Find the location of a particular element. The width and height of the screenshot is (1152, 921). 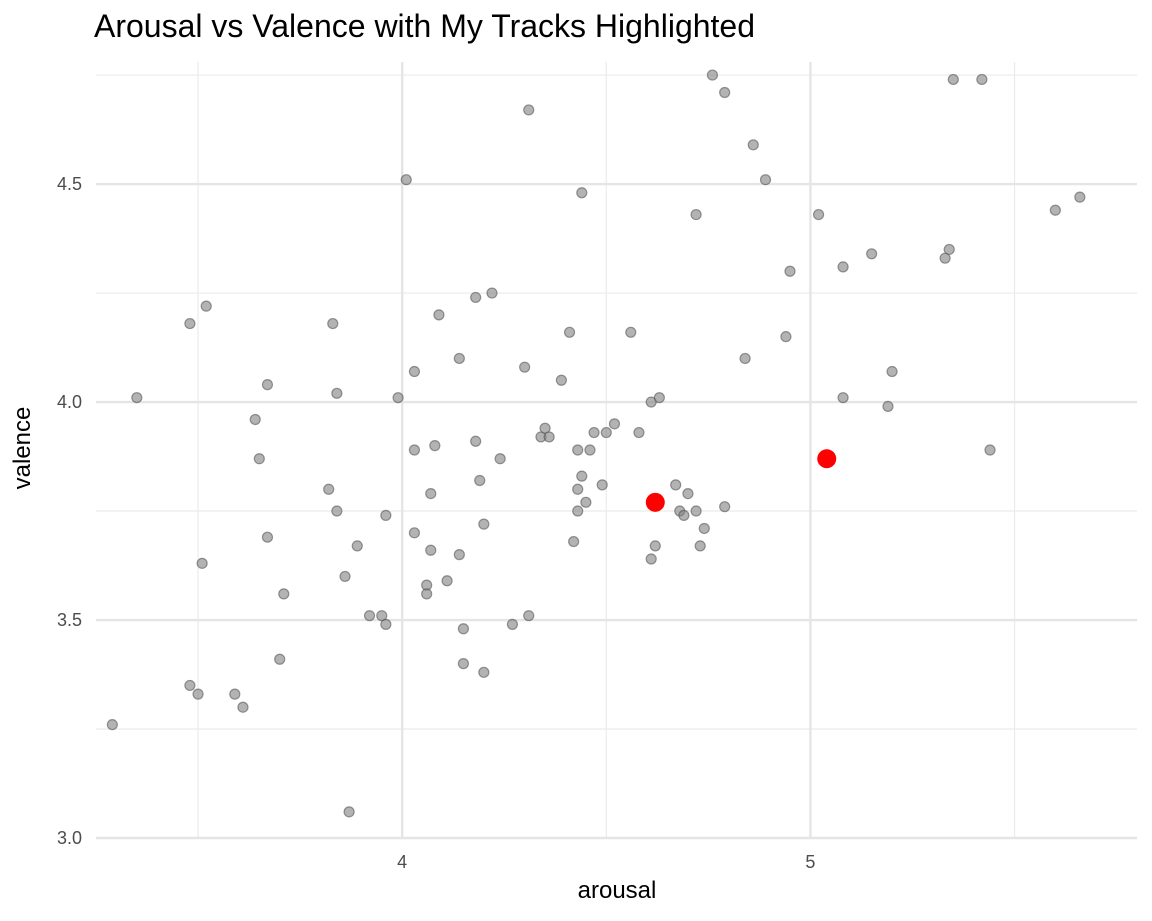

y-tick-label: 3.0 is located at coordinates (69, 838).